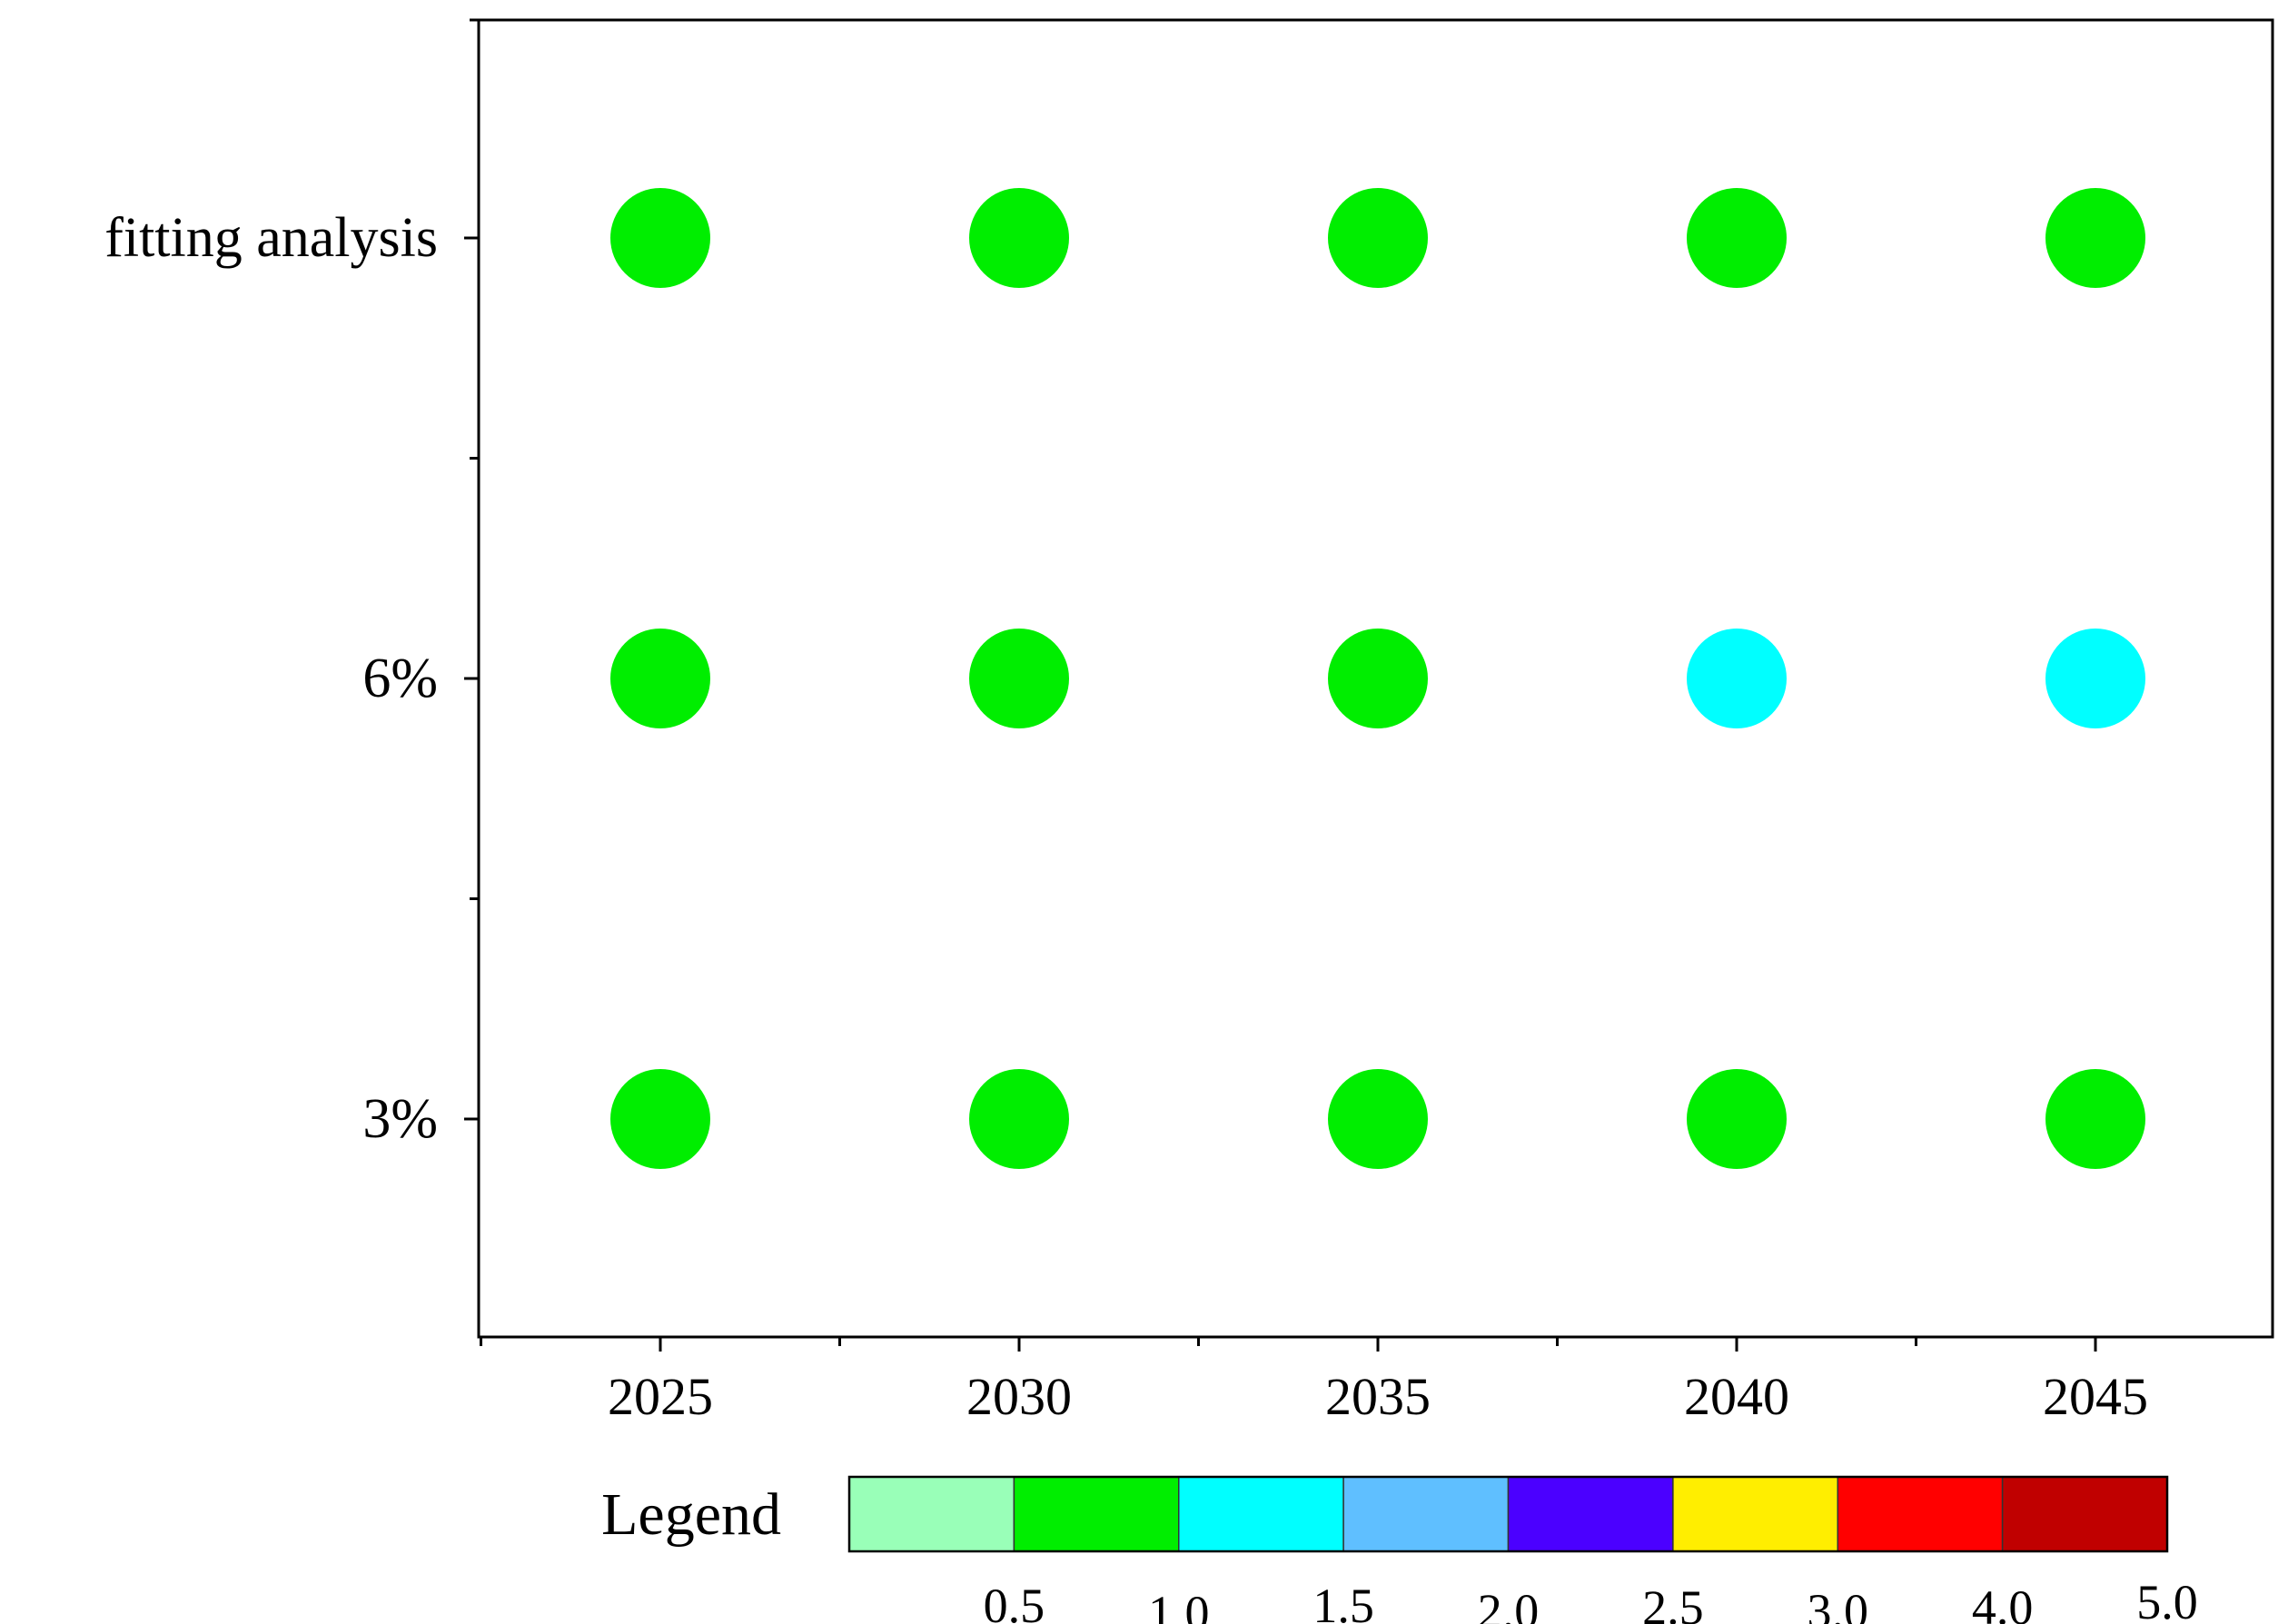 The width and height of the screenshot is (2288, 1624). What do you see at coordinates (2095, 1396) in the screenshot?
I see `x-tick-label: 2045` at bounding box center [2095, 1396].